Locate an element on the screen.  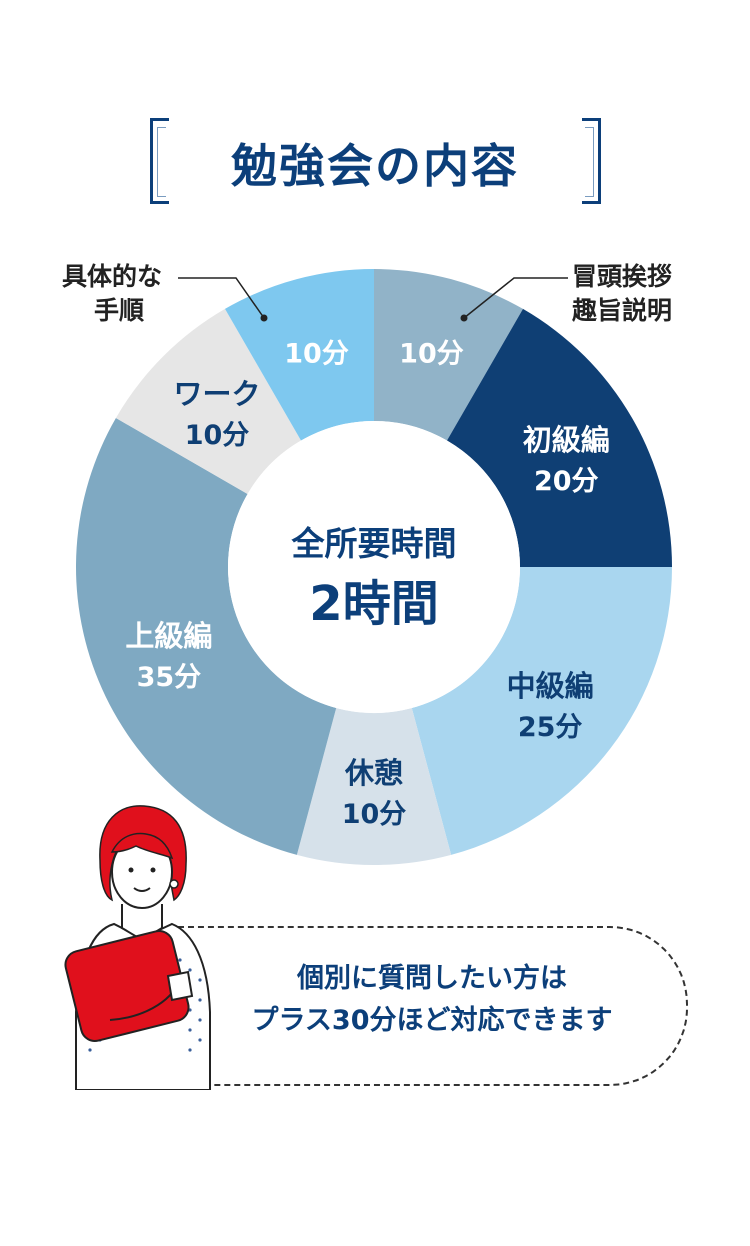
slice-label-name-2: 中級編 is located at coordinates (550, 686).